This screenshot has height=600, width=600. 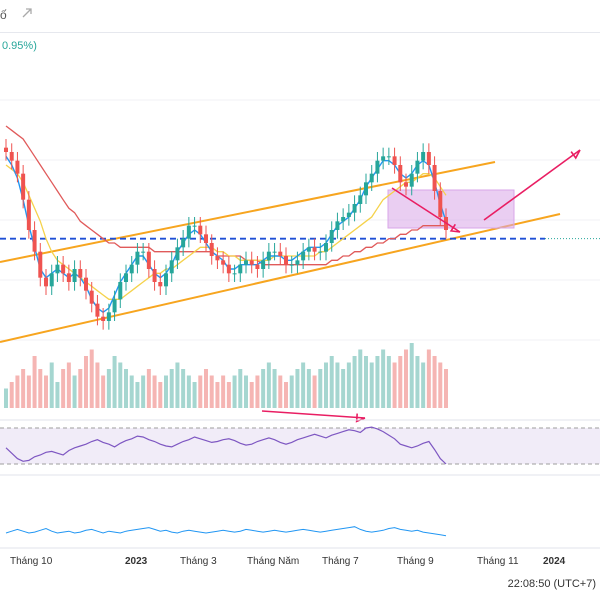 What do you see at coordinates (273, 561) in the screenshot?
I see `x-axis-label: Tháng Năm` at bounding box center [273, 561].